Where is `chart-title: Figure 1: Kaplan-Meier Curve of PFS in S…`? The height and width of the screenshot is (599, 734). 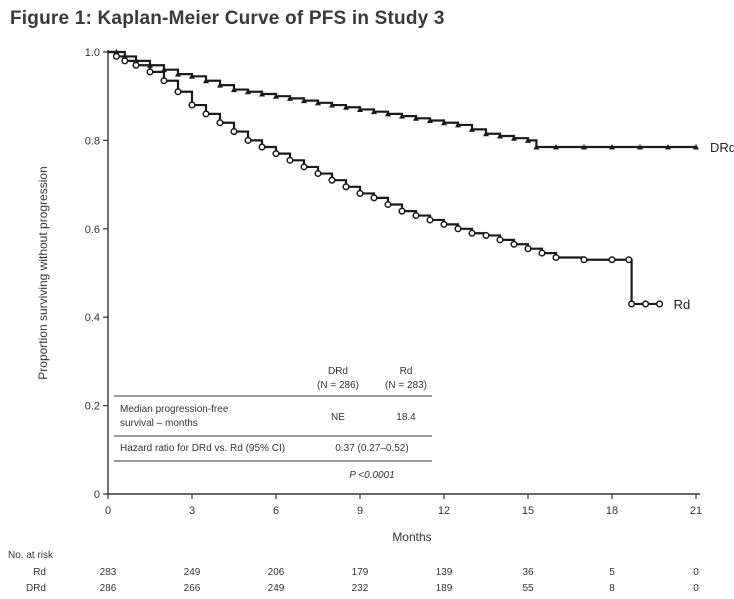 chart-title: Figure 1: Kaplan-Meier Curve of PFS in S… is located at coordinates (227, 18).